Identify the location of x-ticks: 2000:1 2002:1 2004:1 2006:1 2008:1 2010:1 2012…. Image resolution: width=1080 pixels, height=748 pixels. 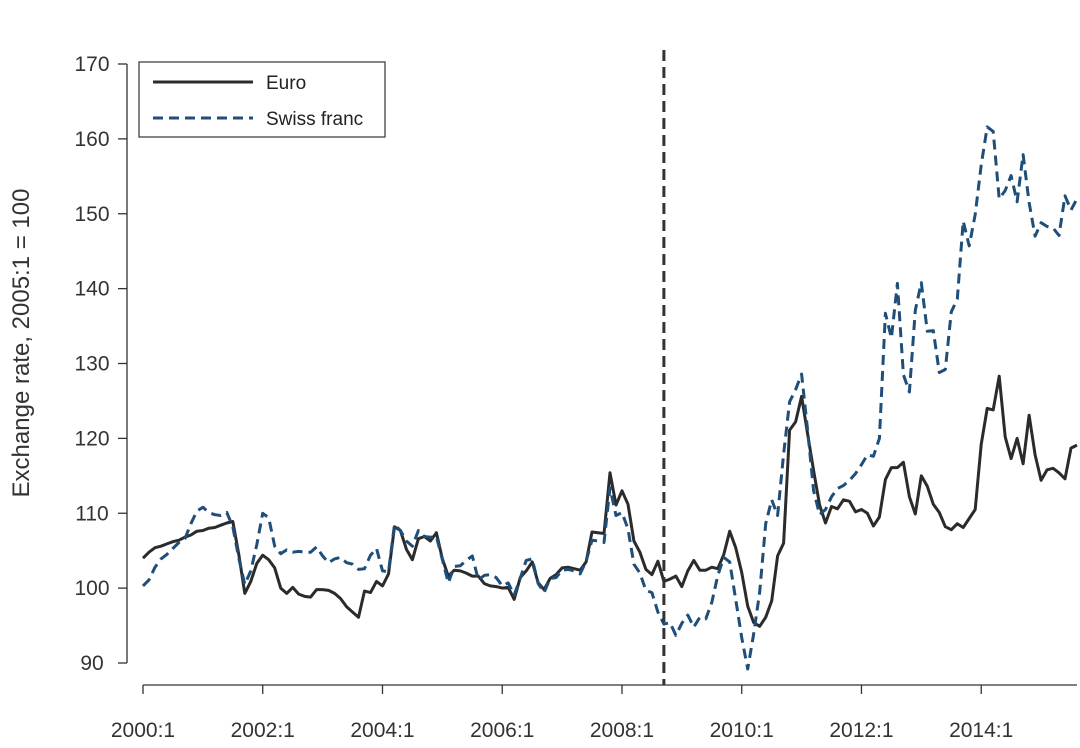
(562, 713).